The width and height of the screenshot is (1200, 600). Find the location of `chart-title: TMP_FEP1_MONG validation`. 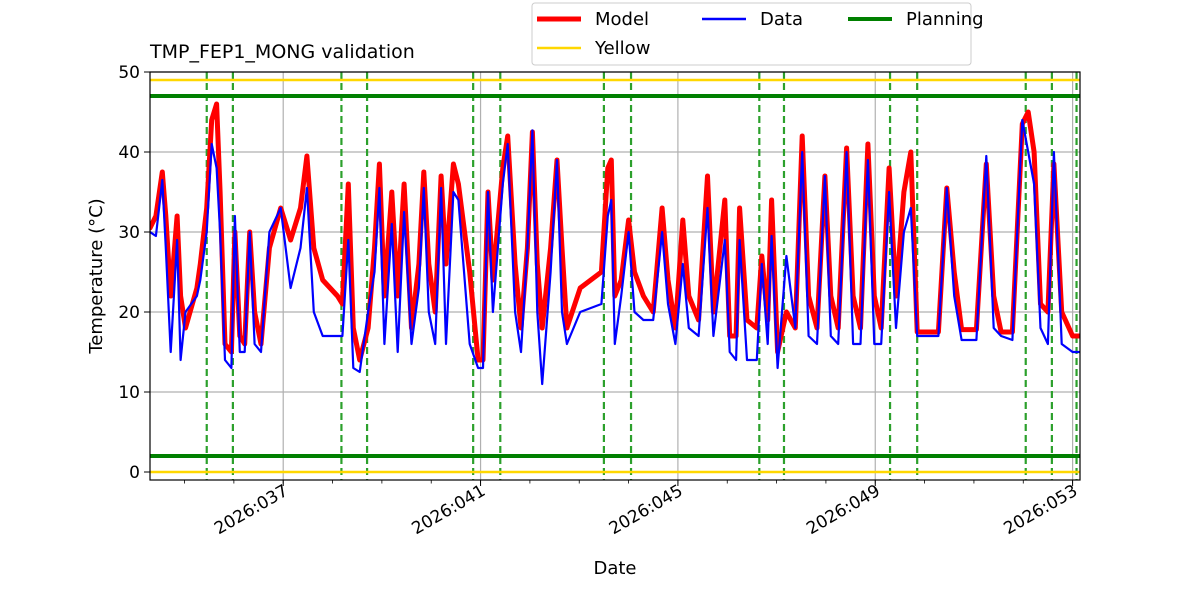

chart-title: TMP_FEP1_MONG validation is located at coordinates (282, 52).